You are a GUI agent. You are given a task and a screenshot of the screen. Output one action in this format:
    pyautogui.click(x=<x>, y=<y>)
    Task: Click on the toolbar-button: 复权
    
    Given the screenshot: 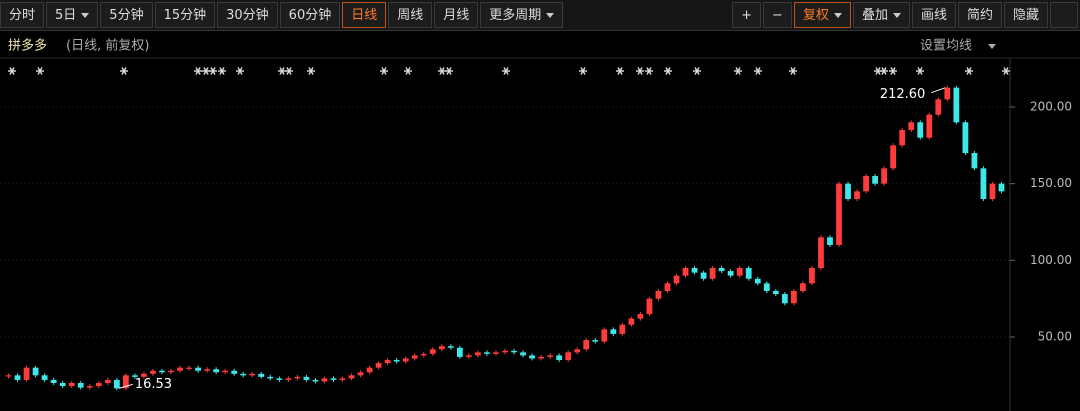 What is the action you would take?
    pyautogui.click(x=822, y=15)
    